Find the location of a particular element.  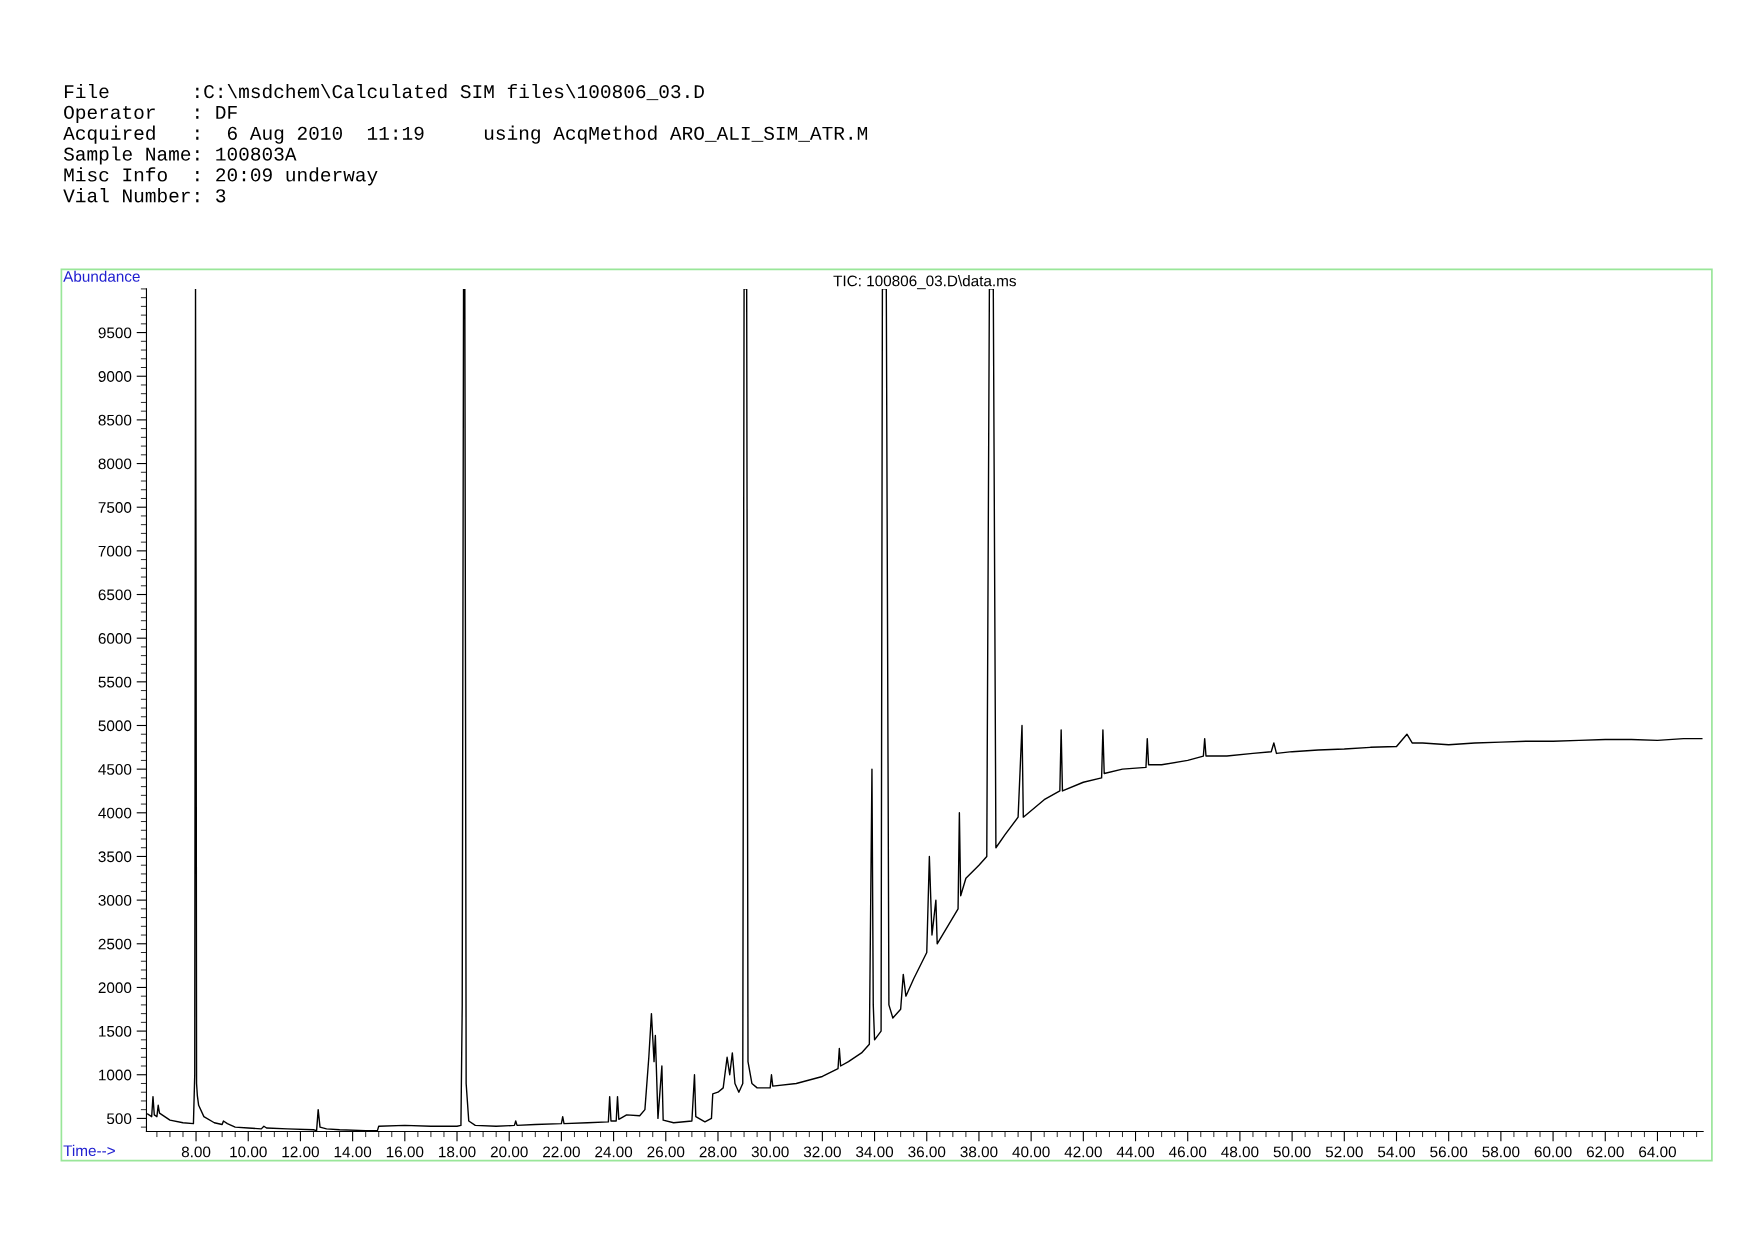

x-tick-label: 46.00 is located at coordinates (1187, 1152).